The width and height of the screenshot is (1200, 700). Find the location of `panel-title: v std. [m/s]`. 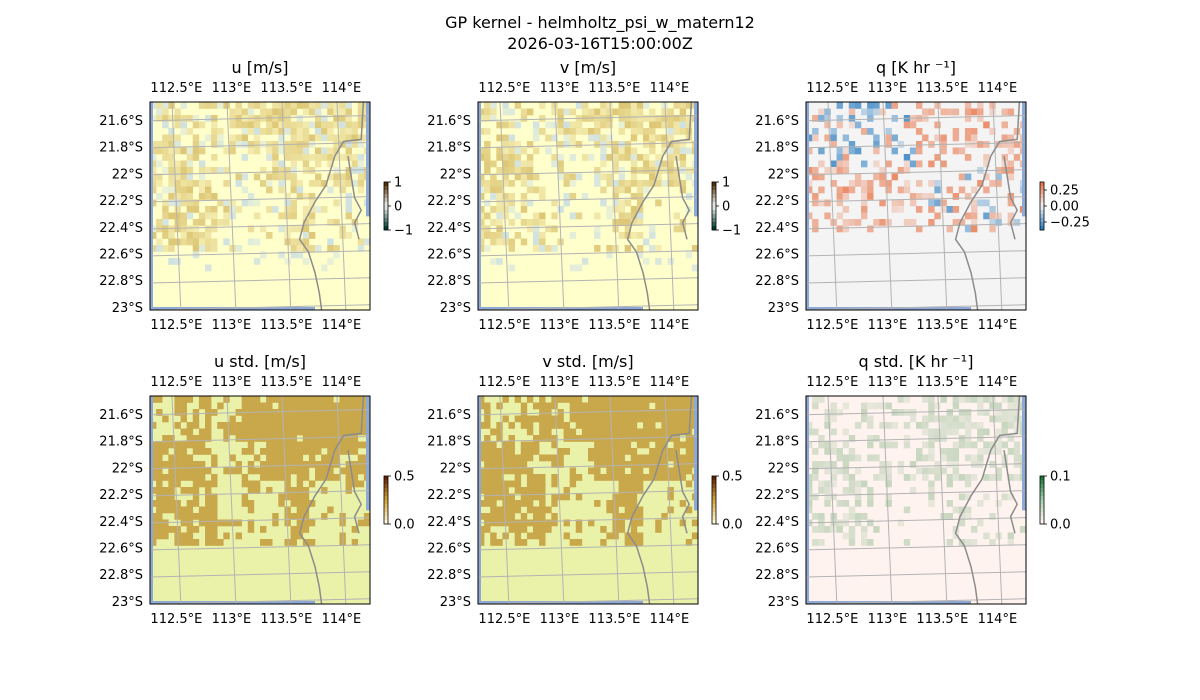

panel-title: v std. [m/s] is located at coordinates (587, 361).